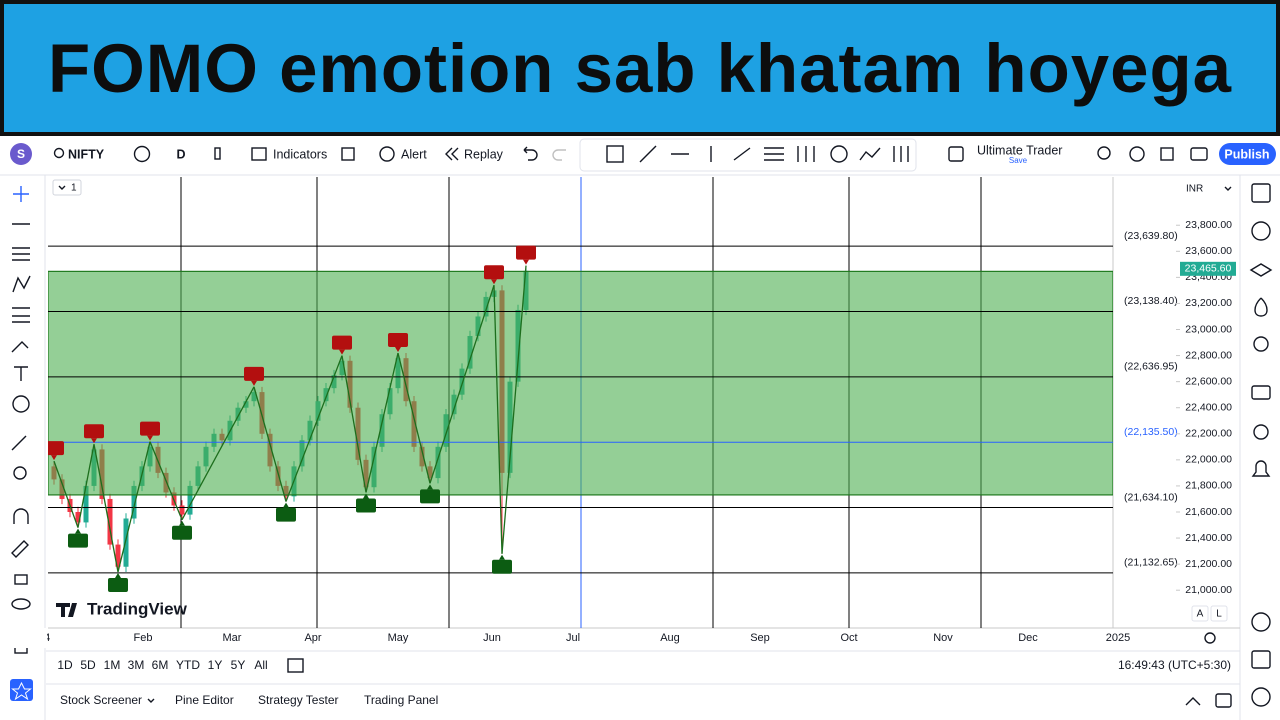  What do you see at coordinates (88, 665) in the screenshot?
I see `range-button: 5D` at bounding box center [88, 665].